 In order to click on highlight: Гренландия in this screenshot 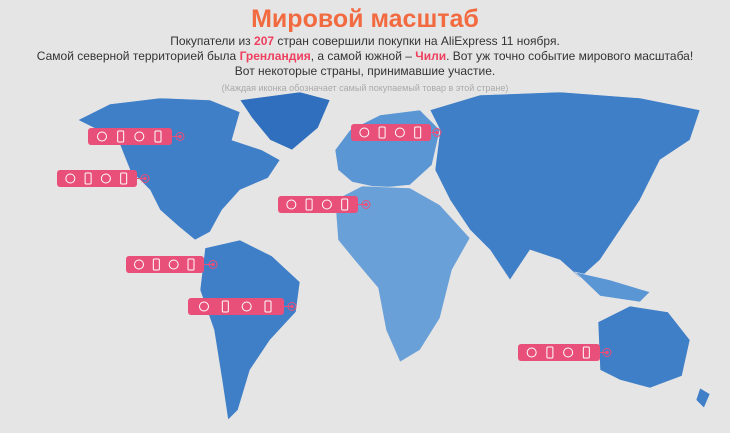, I will do `click(275, 56)`.